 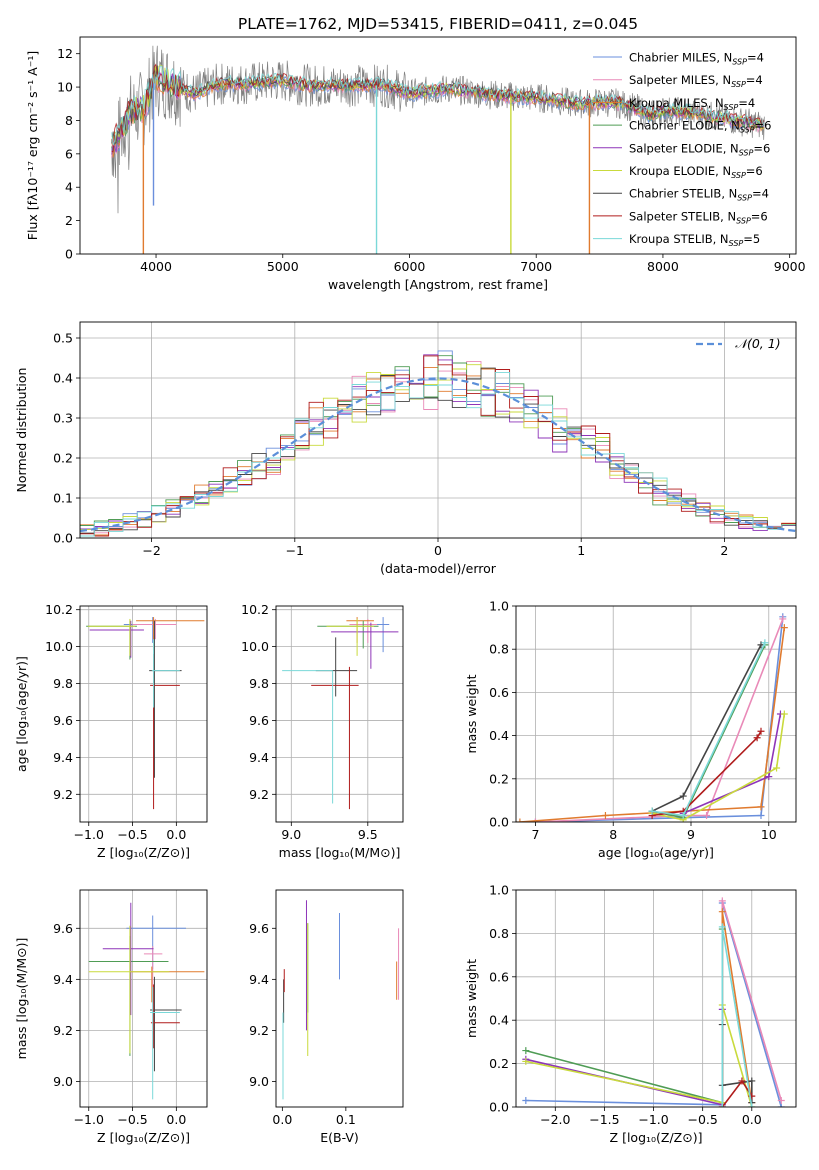 I want to click on mass_vs_age-plot-area, so click(x=340, y=713).